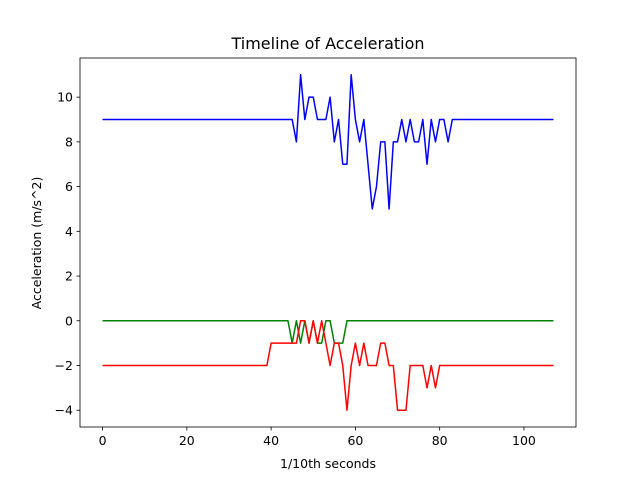 Image resolution: width=640 pixels, height=480 pixels. Describe the element at coordinates (69, 320) in the screenshot. I see `y-tick-label: 0` at that location.